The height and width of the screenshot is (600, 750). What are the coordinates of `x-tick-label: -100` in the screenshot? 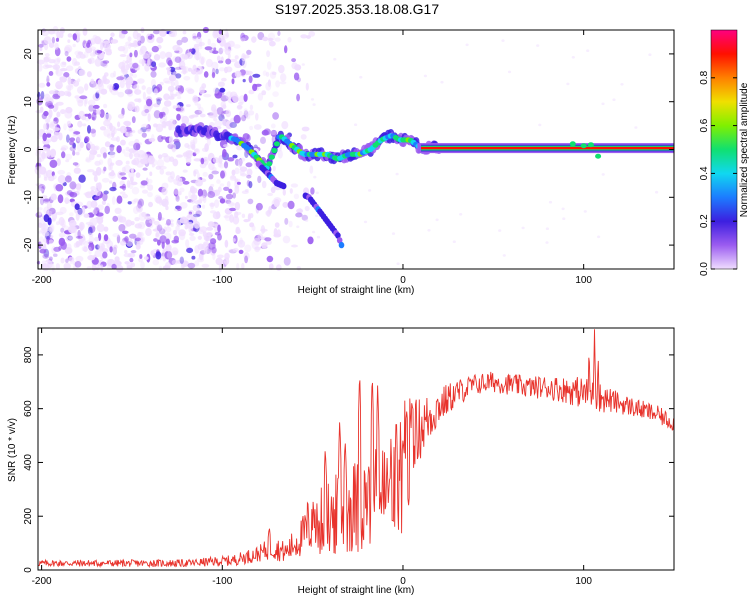 It's located at (222, 581).